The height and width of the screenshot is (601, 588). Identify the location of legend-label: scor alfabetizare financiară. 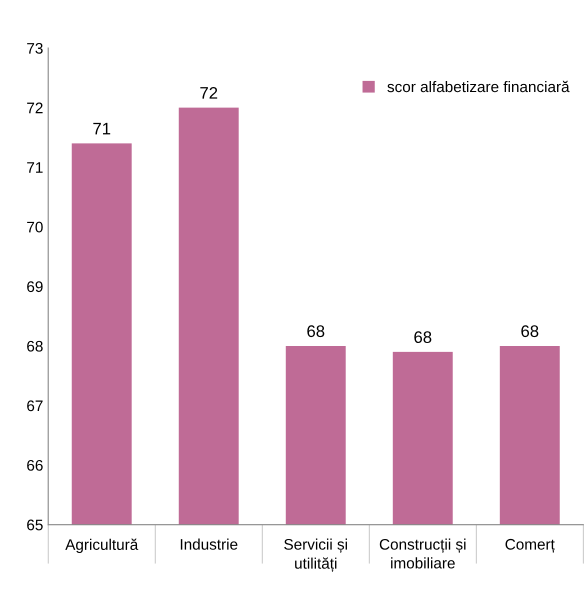
(478, 86).